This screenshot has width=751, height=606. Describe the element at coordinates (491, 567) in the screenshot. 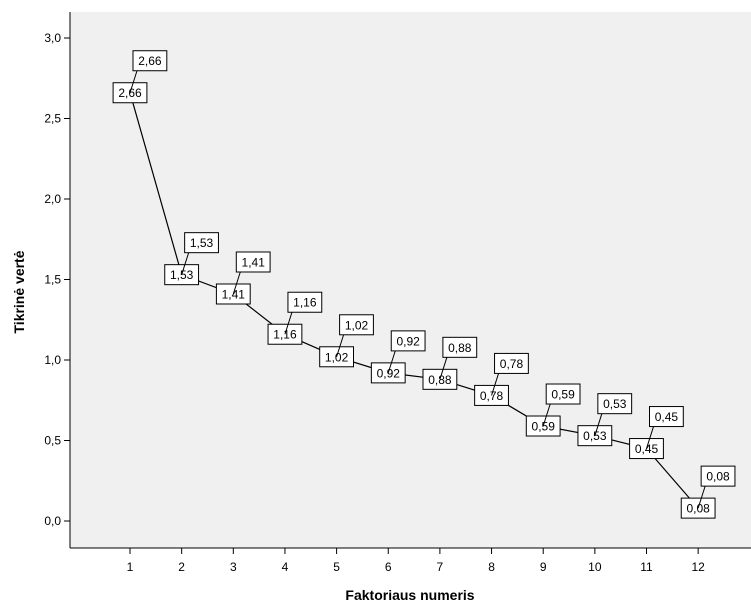

I see `x-tick-label: 8` at that location.